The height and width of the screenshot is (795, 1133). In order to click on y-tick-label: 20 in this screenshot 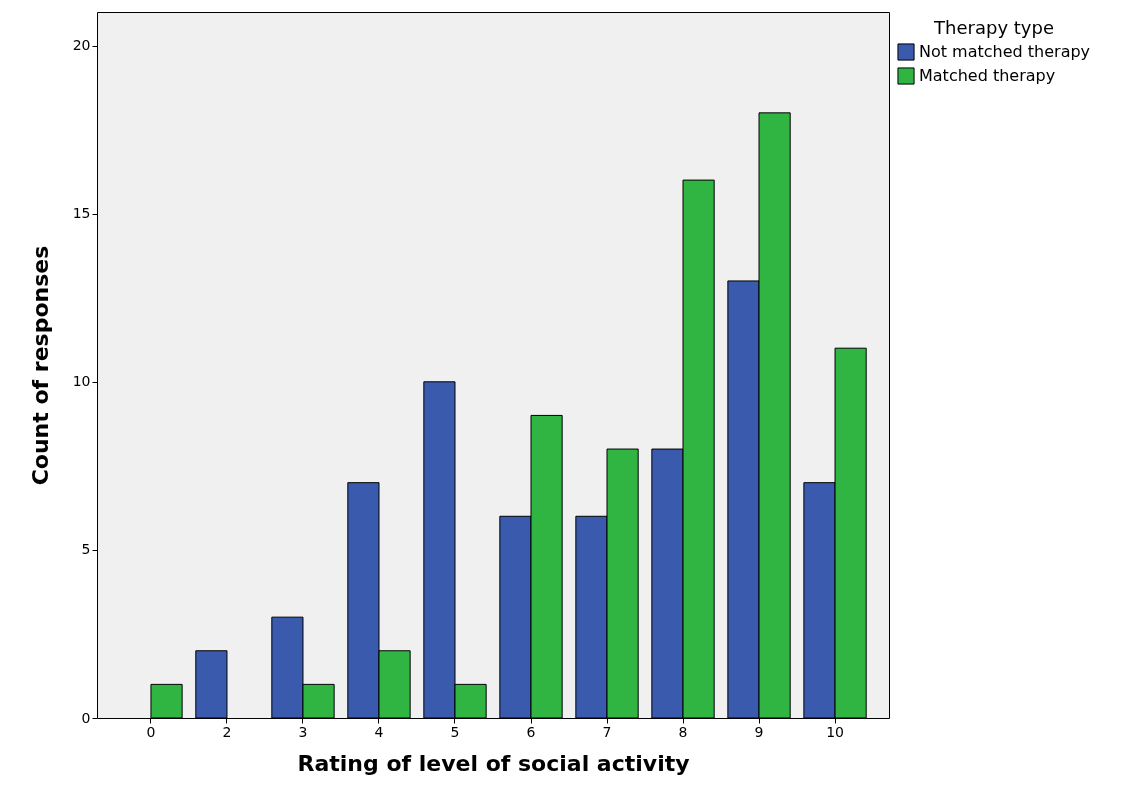, I will do `click(81, 45)`.